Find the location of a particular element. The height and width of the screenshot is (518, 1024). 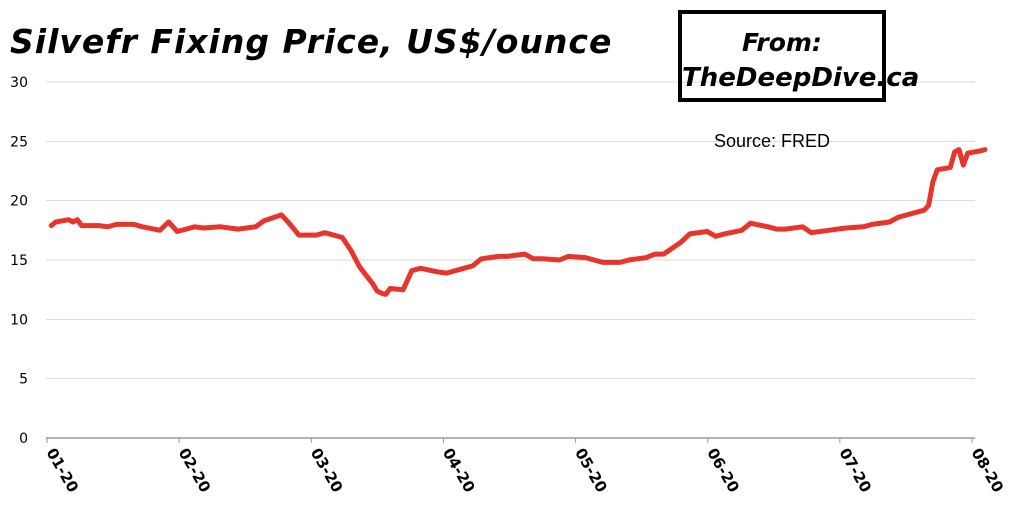

credit-box: From: TheDeepDive.ca is located at coordinates (799, 56).